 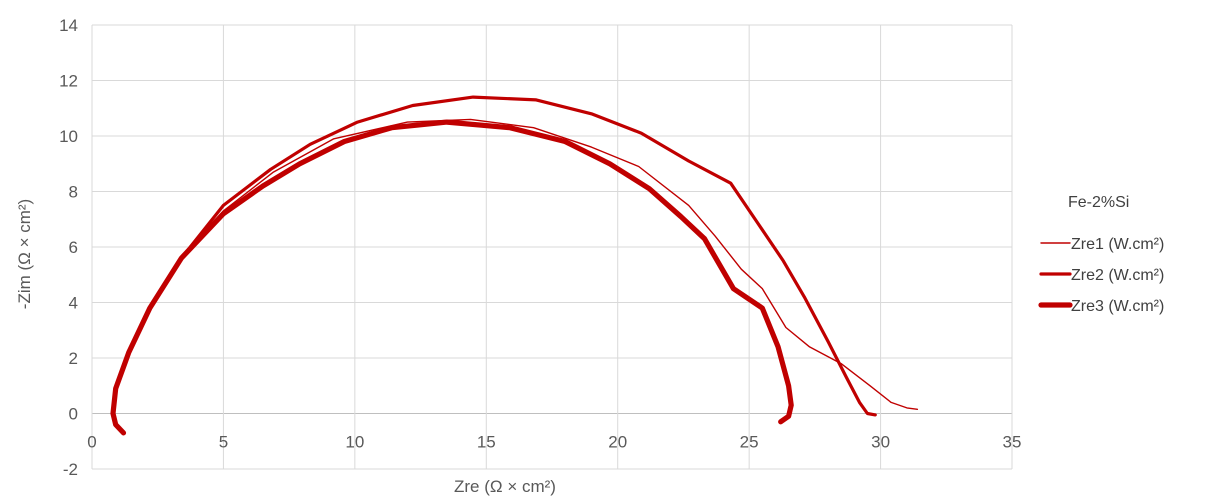 I want to click on y-tick-label: 14, so click(x=68, y=25).